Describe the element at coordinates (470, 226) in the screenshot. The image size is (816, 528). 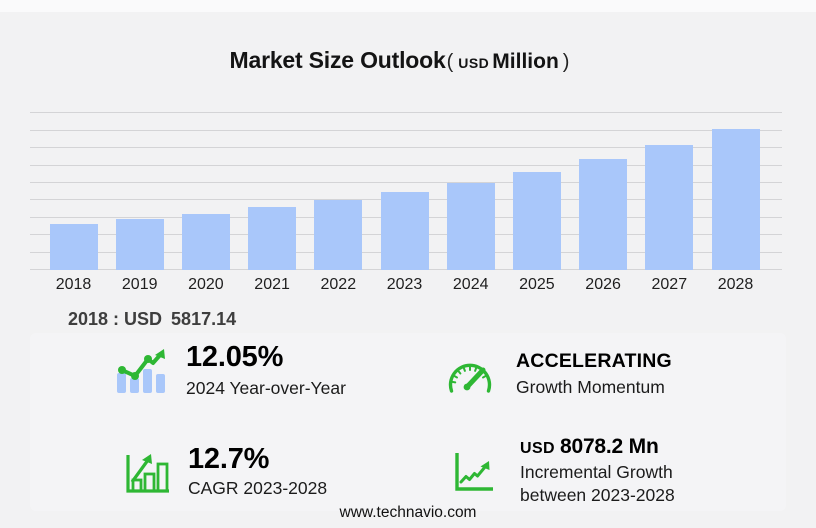
I see `bar-2024` at that location.